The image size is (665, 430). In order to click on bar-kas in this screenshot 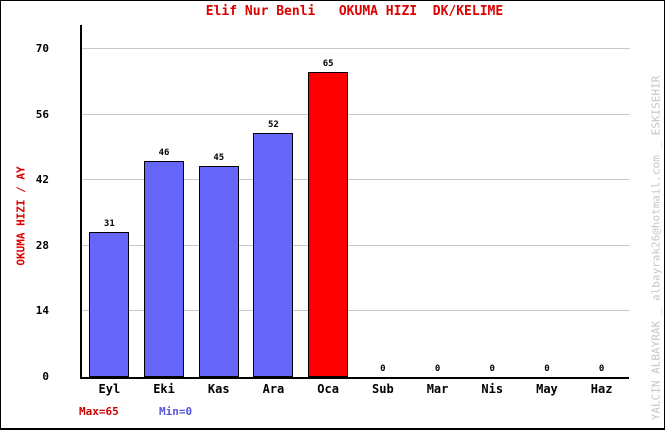, I will do `click(218, 271)`.